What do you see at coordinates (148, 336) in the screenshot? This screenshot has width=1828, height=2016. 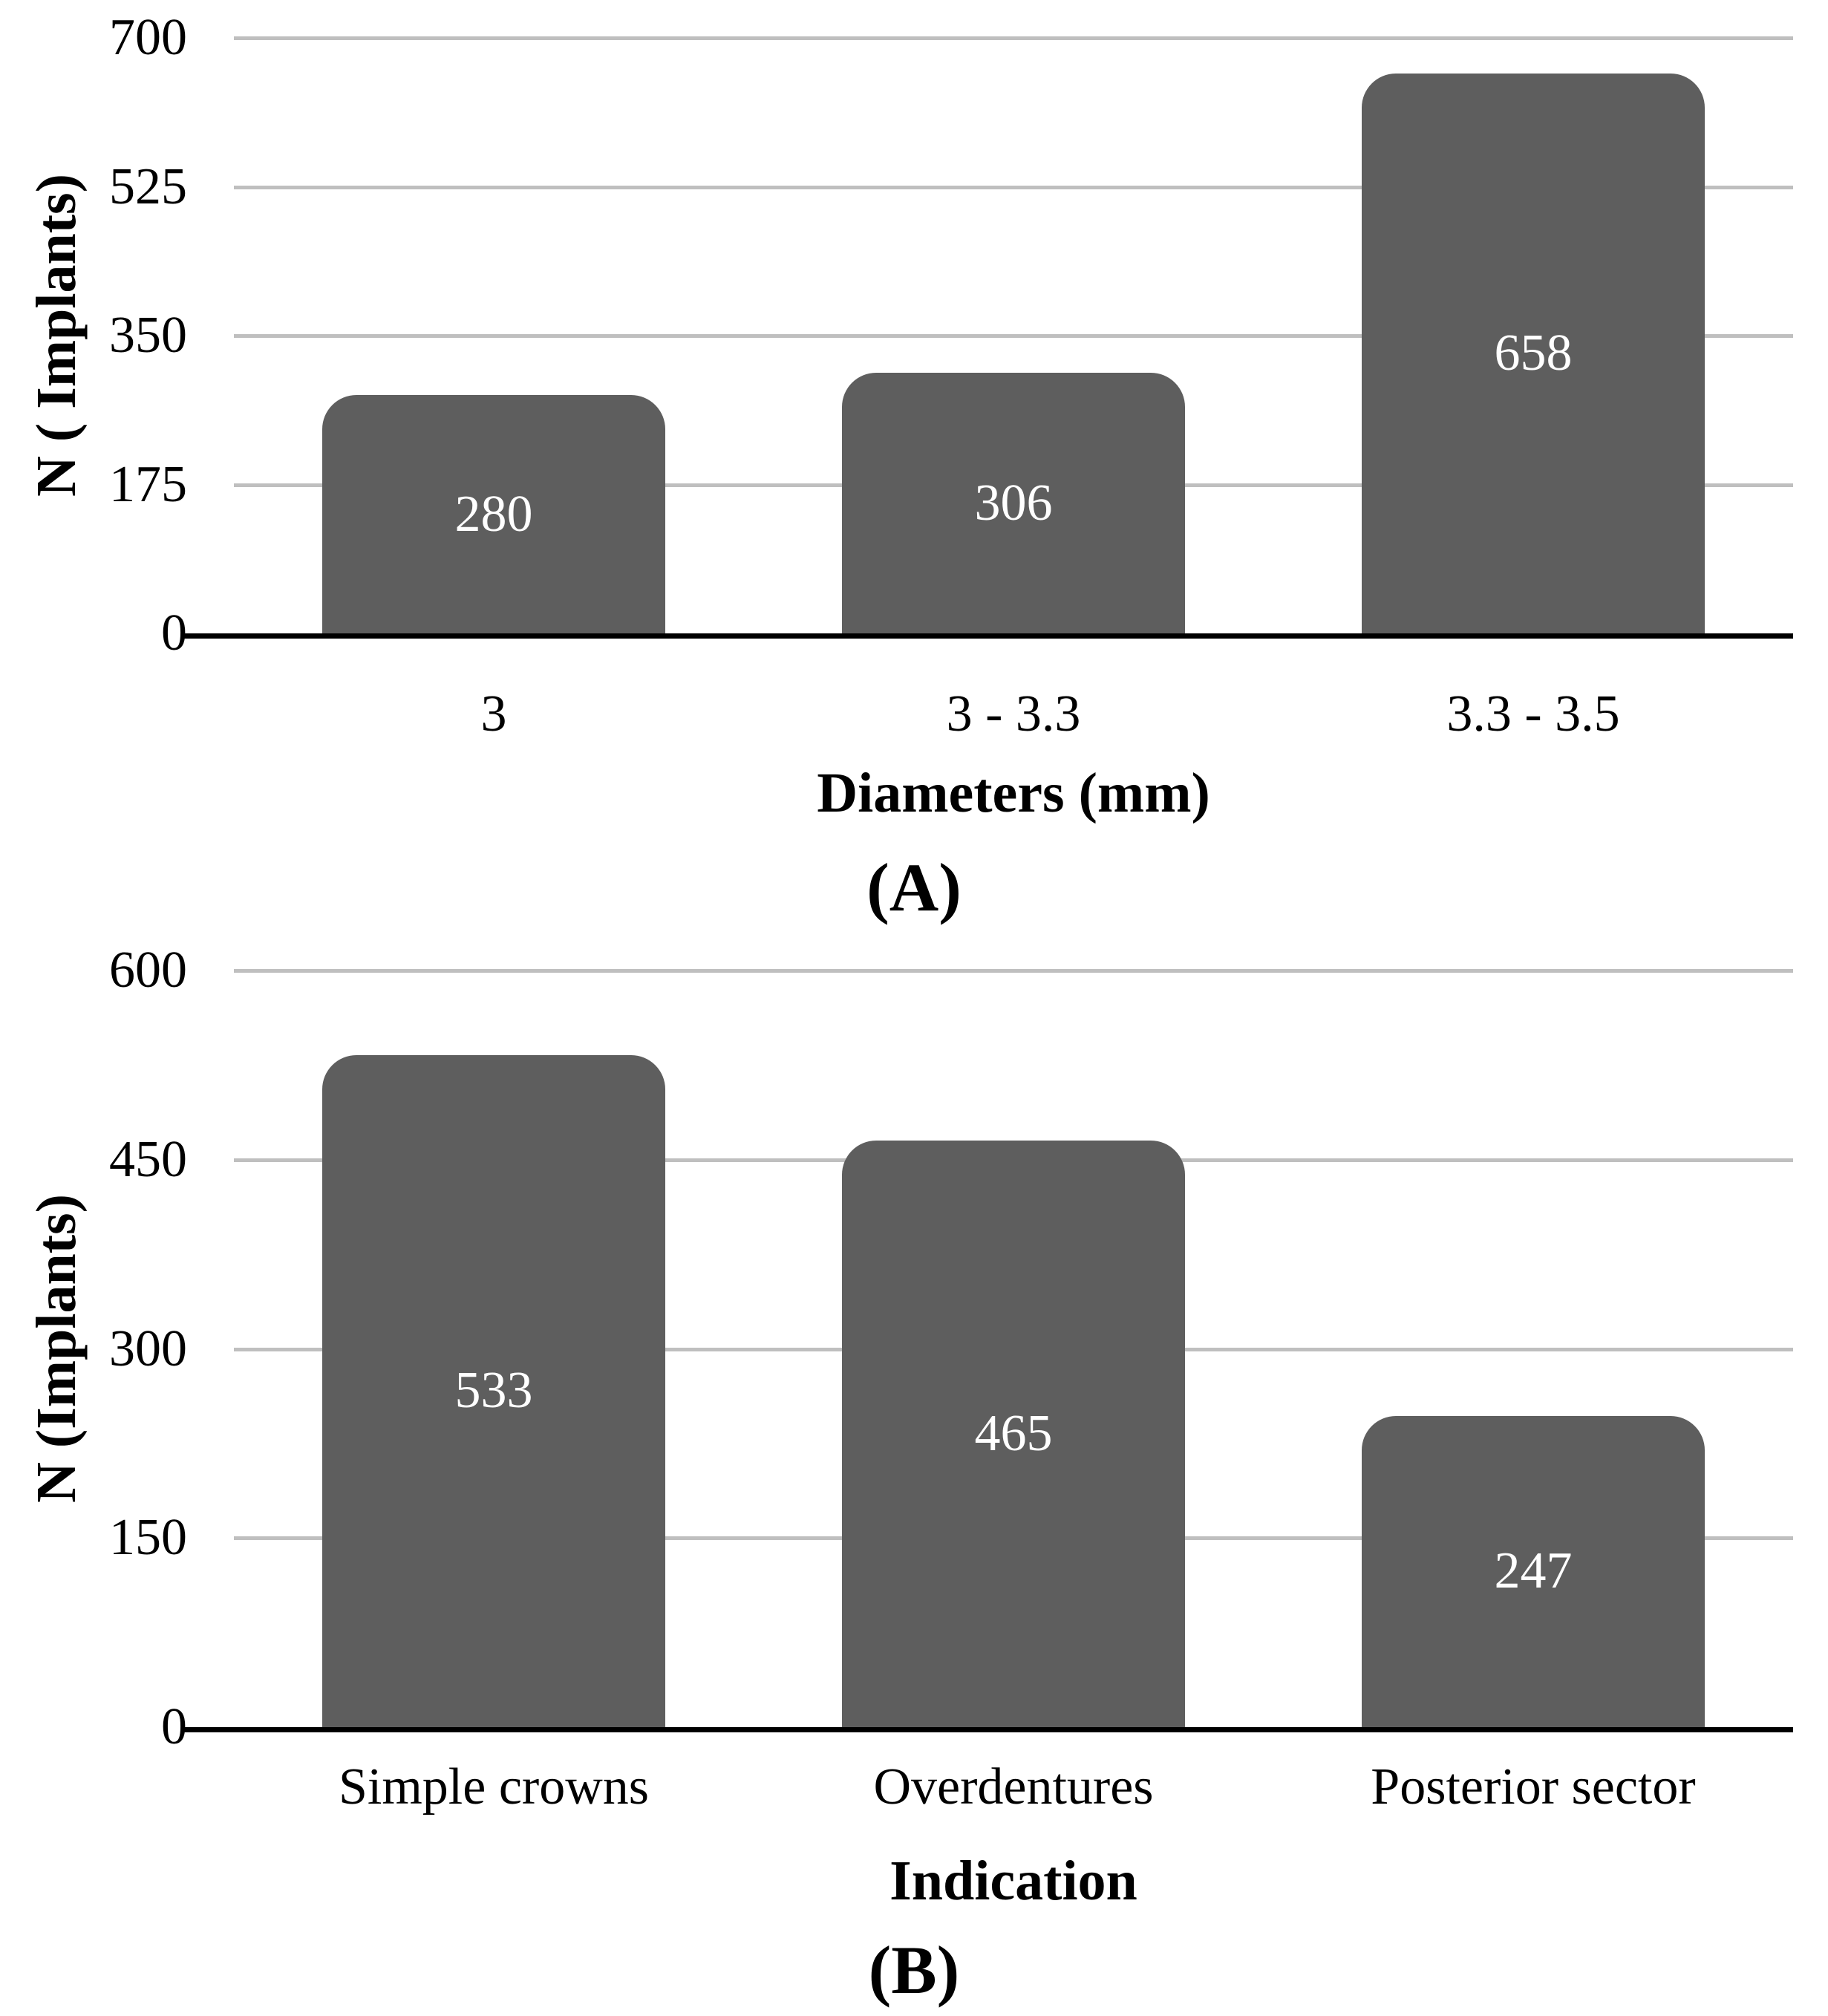 I see `y-tick-label: 350` at bounding box center [148, 336].